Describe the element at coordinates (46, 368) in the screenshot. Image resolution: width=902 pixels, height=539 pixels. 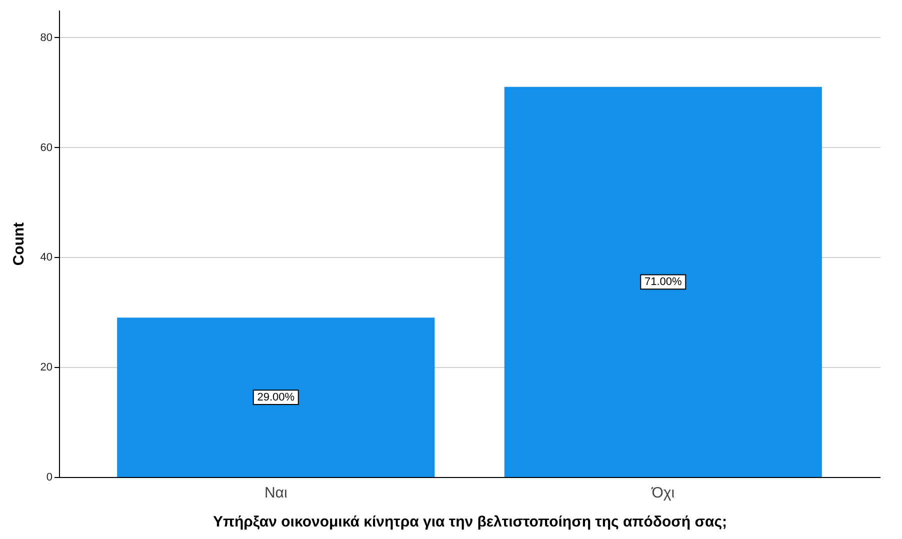
I see `y-tick-label: 20` at that location.